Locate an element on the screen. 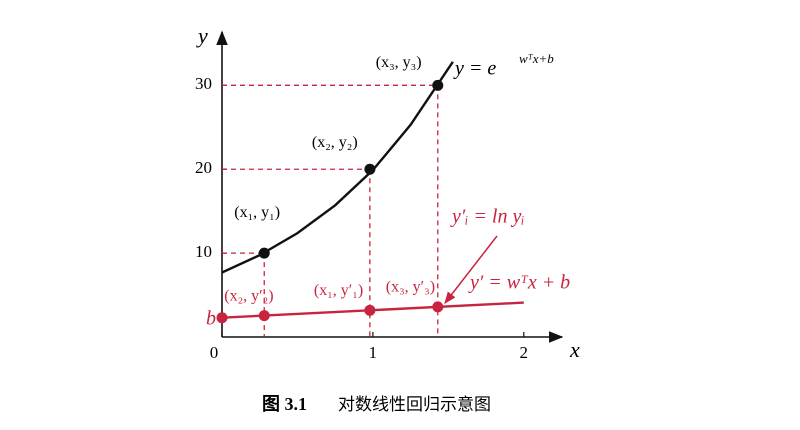 The height and width of the screenshot is (430, 800). y-axis-label: y is located at coordinates (202, 35).